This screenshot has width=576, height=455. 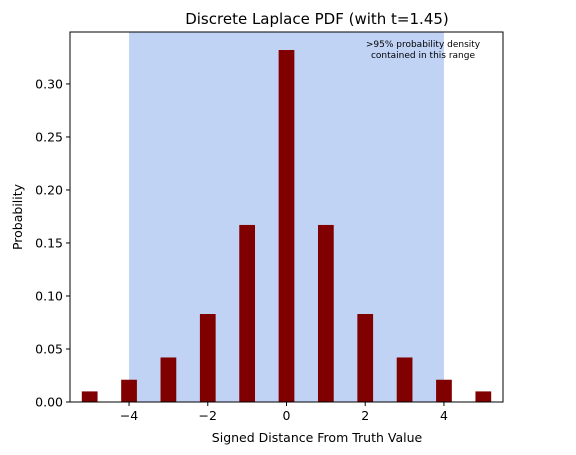 What do you see at coordinates (129, 415) in the screenshot?
I see `x-tick-label: −4` at bounding box center [129, 415].